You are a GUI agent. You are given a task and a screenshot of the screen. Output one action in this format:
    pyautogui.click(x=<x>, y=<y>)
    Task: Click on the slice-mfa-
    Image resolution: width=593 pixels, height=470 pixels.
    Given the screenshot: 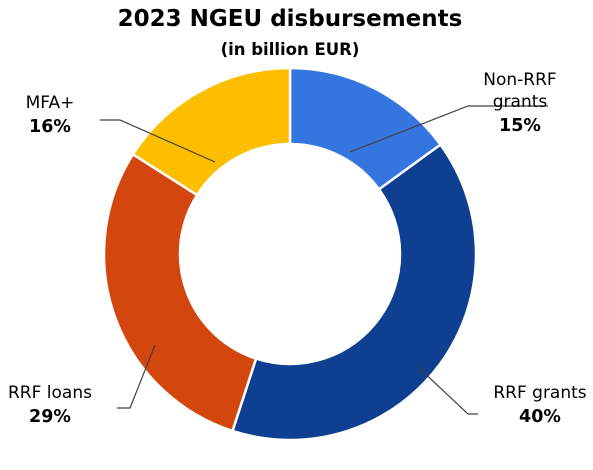 What is the action you would take?
    pyautogui.click(x=211, y=131)
    